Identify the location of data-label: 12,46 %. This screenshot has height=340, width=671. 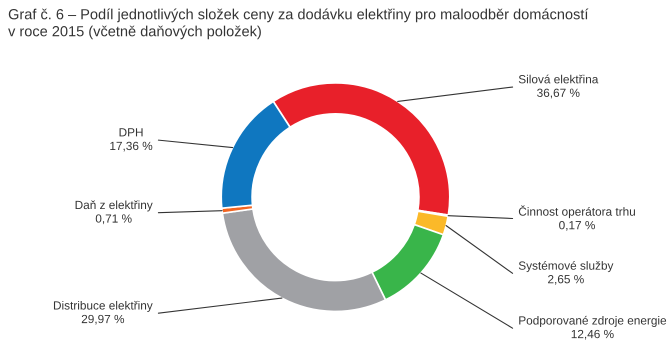
(593, 335).